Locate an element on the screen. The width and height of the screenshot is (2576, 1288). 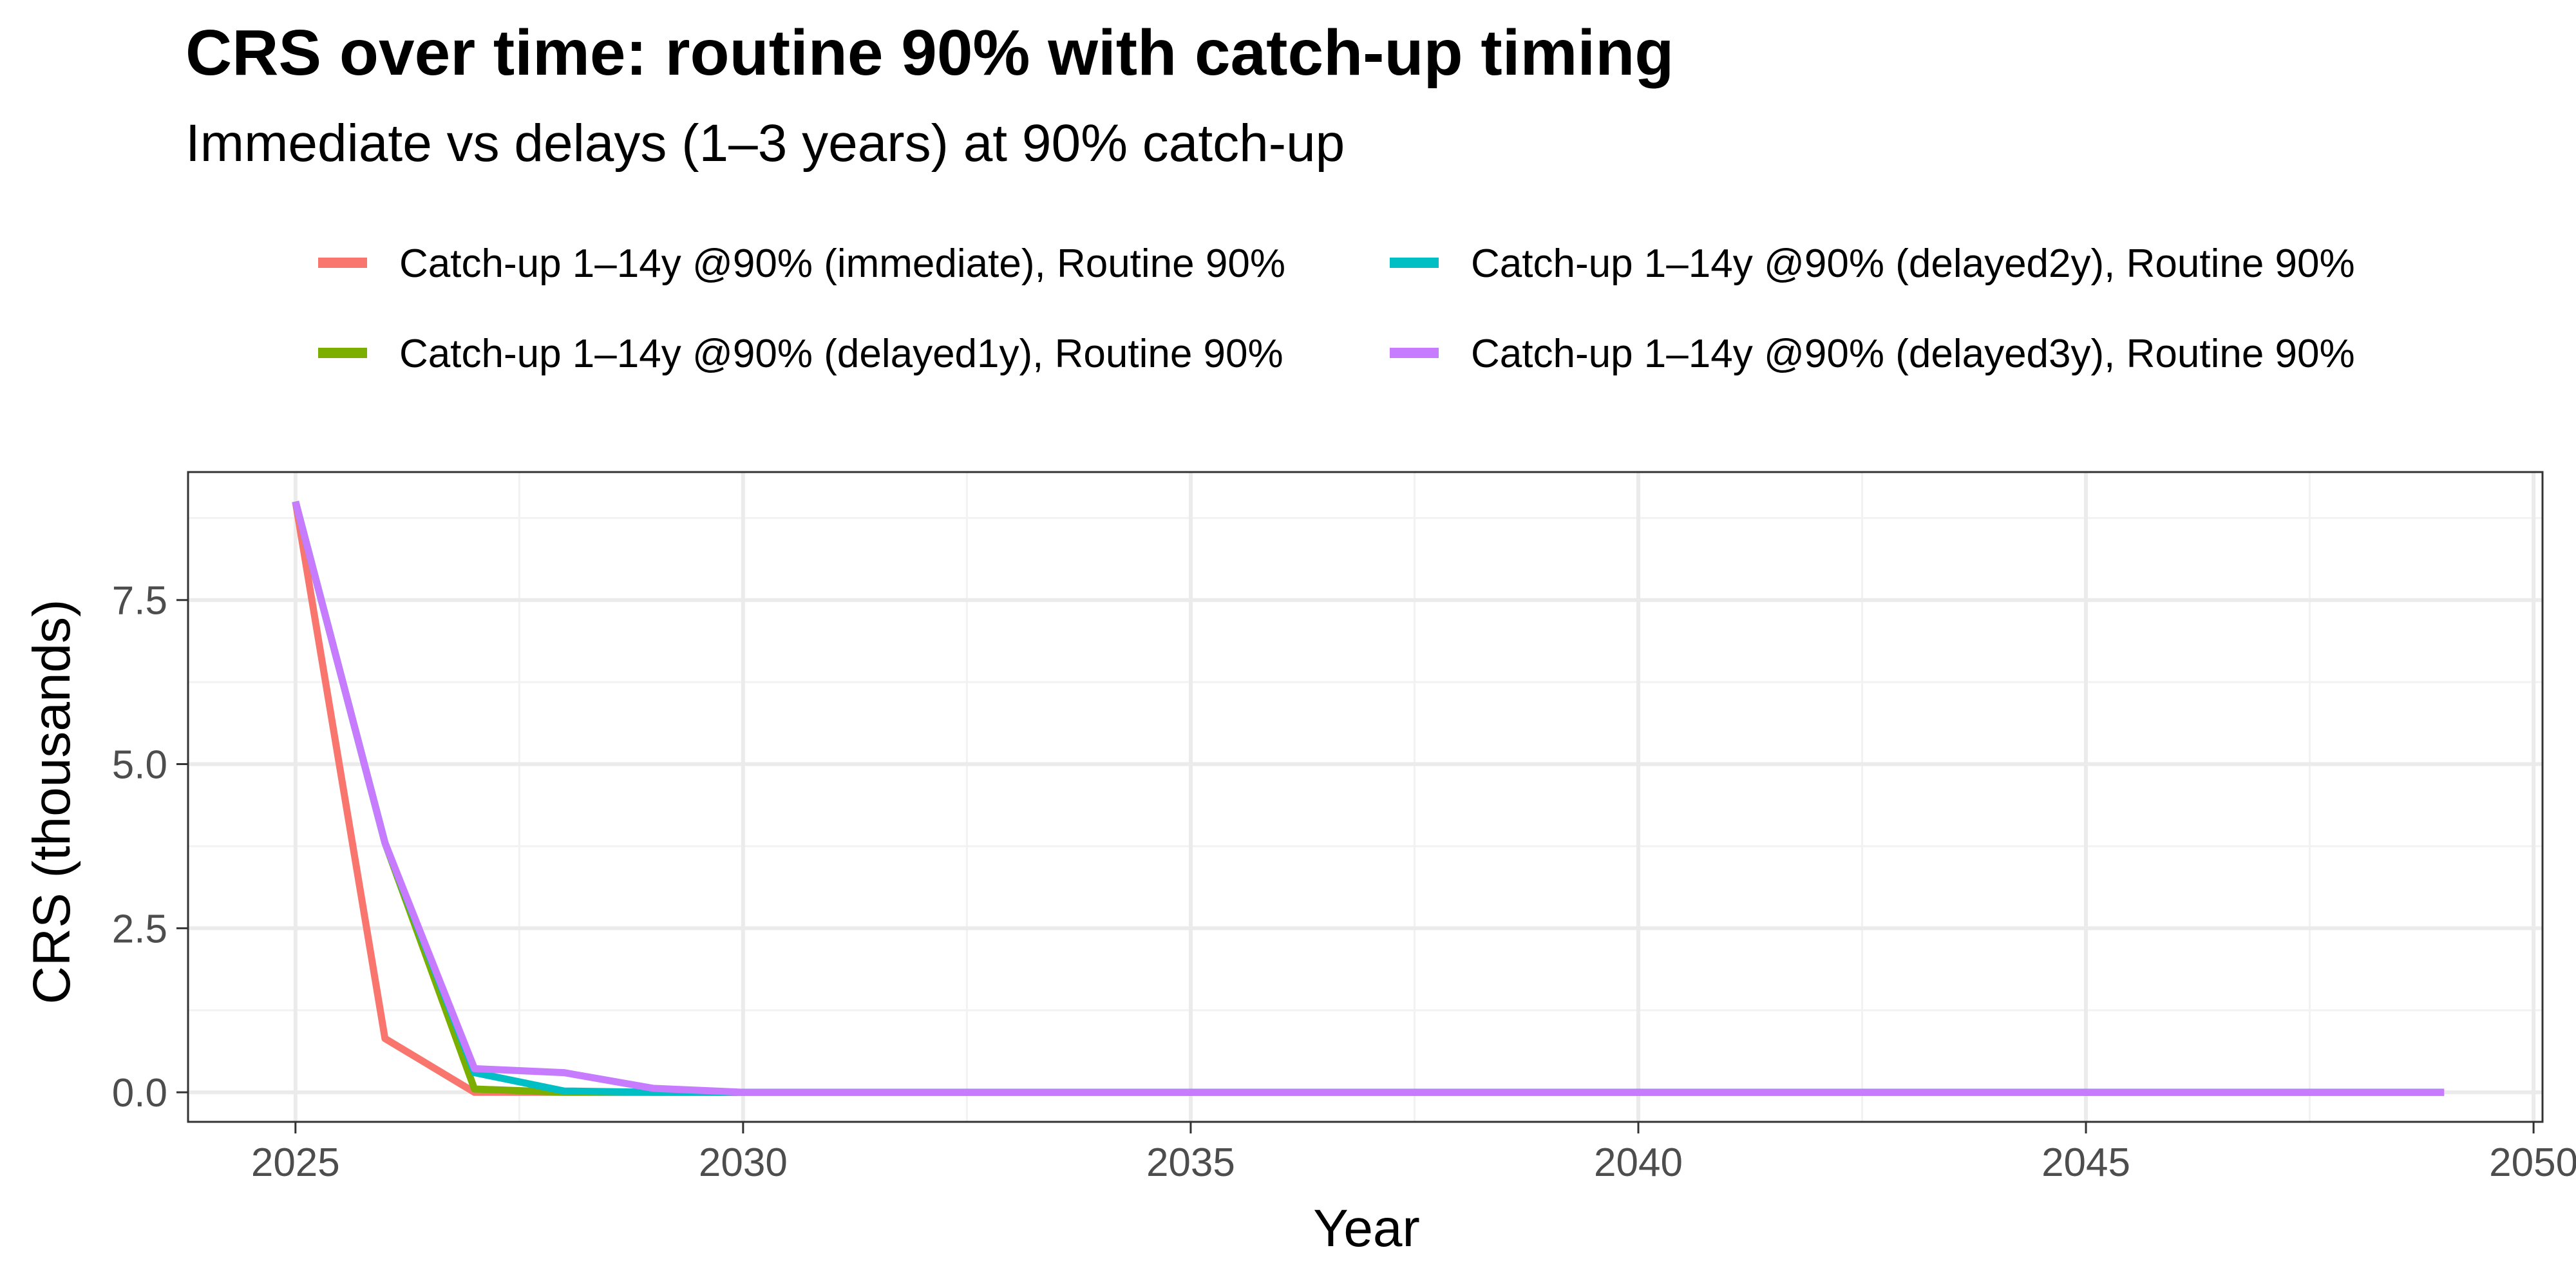
y-axis: 0.0 2.5 5.0 7.5 is located at coordinates (150, 847).